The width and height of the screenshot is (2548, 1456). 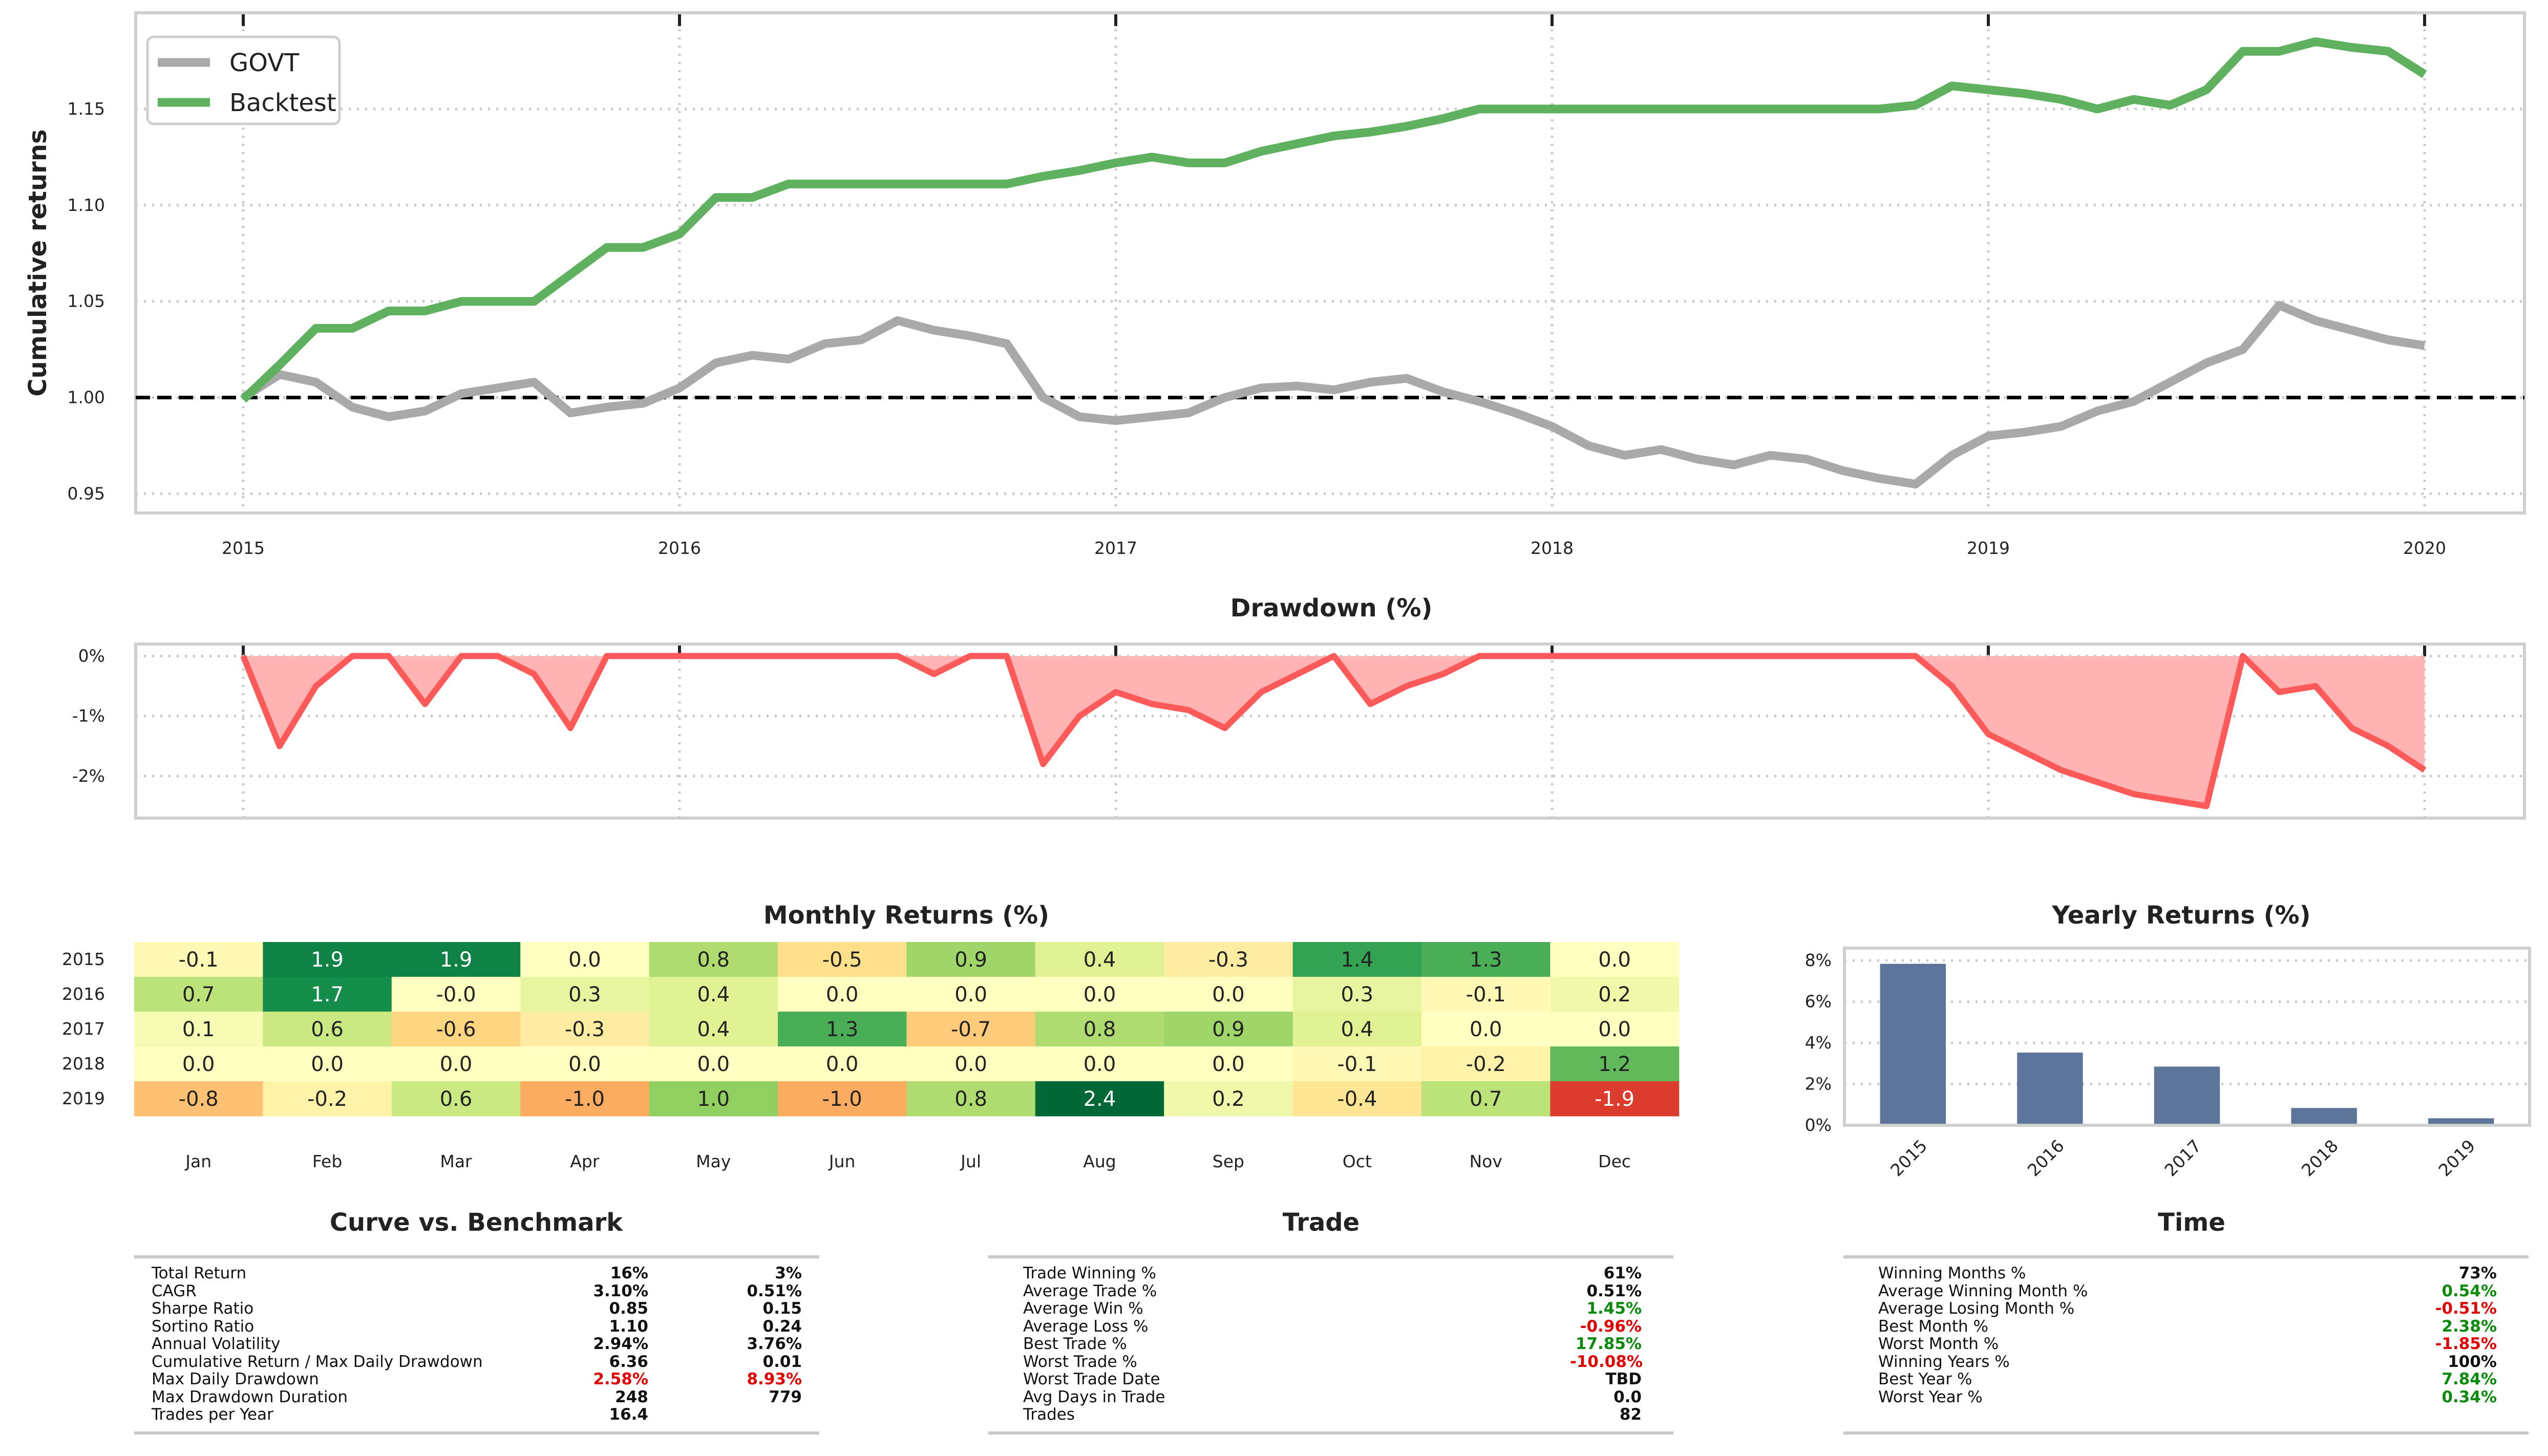 I want to click on stat-benchmark-value: 0.24, so click(x=782, y=1326).